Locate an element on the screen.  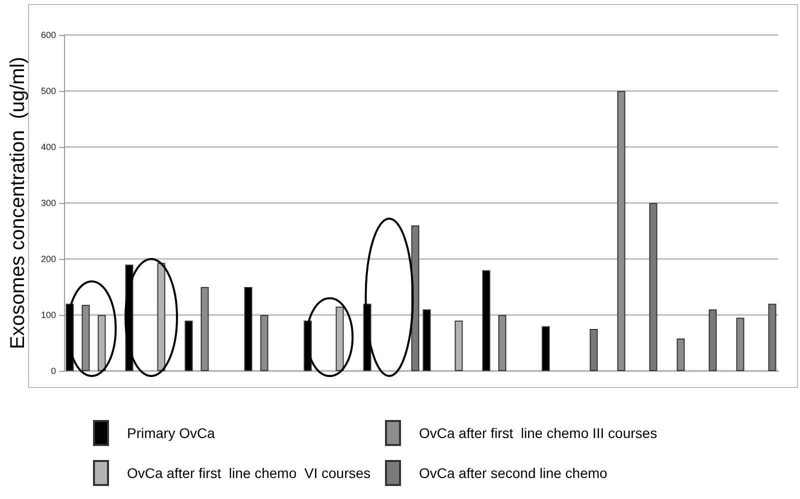
legend-label: OvCa after second line chemo is located at coordinates (513, 473).